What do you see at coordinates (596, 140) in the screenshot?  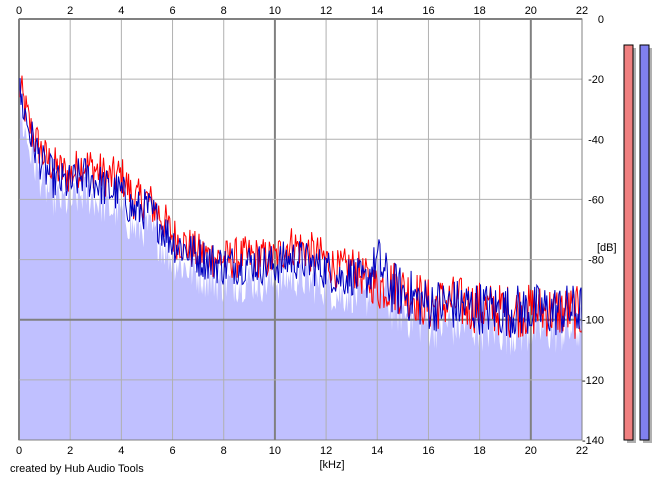 I see `y-tick-label: -40` at bounding box center [596, 140].